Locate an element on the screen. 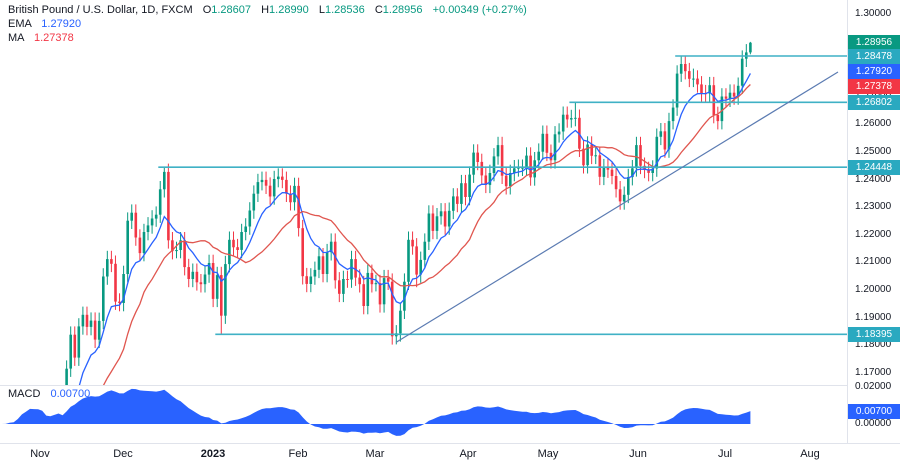 This screenshot has height=464, width=900. price-tick-label: 1.22000 is located at coordinates (873, 234).